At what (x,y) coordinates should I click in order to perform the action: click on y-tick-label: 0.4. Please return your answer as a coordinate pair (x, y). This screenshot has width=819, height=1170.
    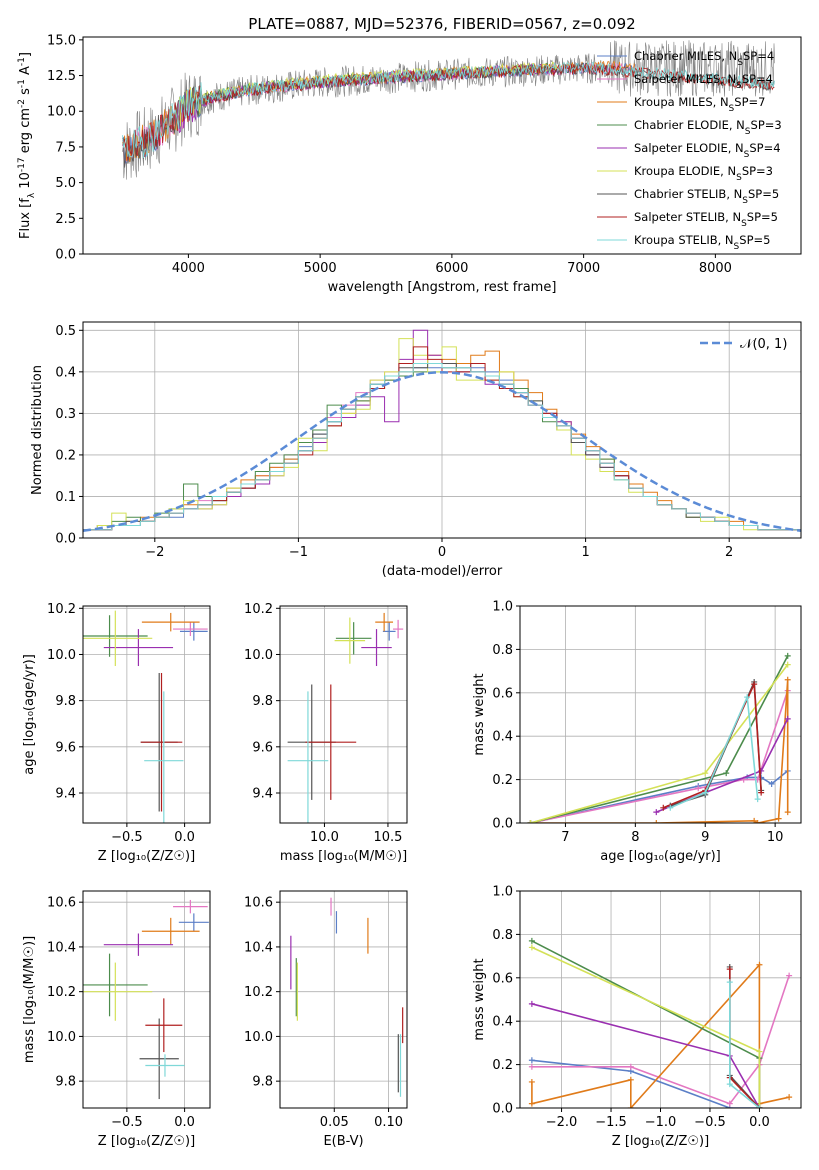
    Looking at the image, I should click on (502, 1022).